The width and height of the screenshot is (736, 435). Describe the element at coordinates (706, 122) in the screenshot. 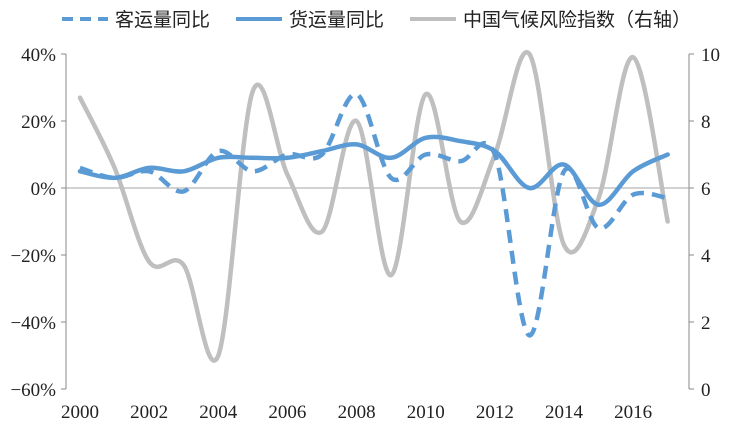

I see `right-tick-label: 8` at that location.